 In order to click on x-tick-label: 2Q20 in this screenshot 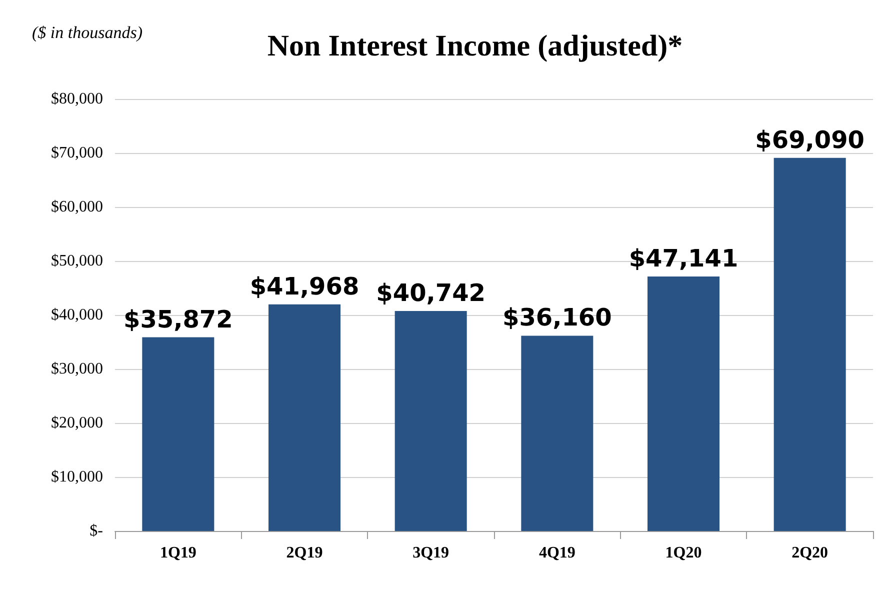, I will do `click(810, 553)`.